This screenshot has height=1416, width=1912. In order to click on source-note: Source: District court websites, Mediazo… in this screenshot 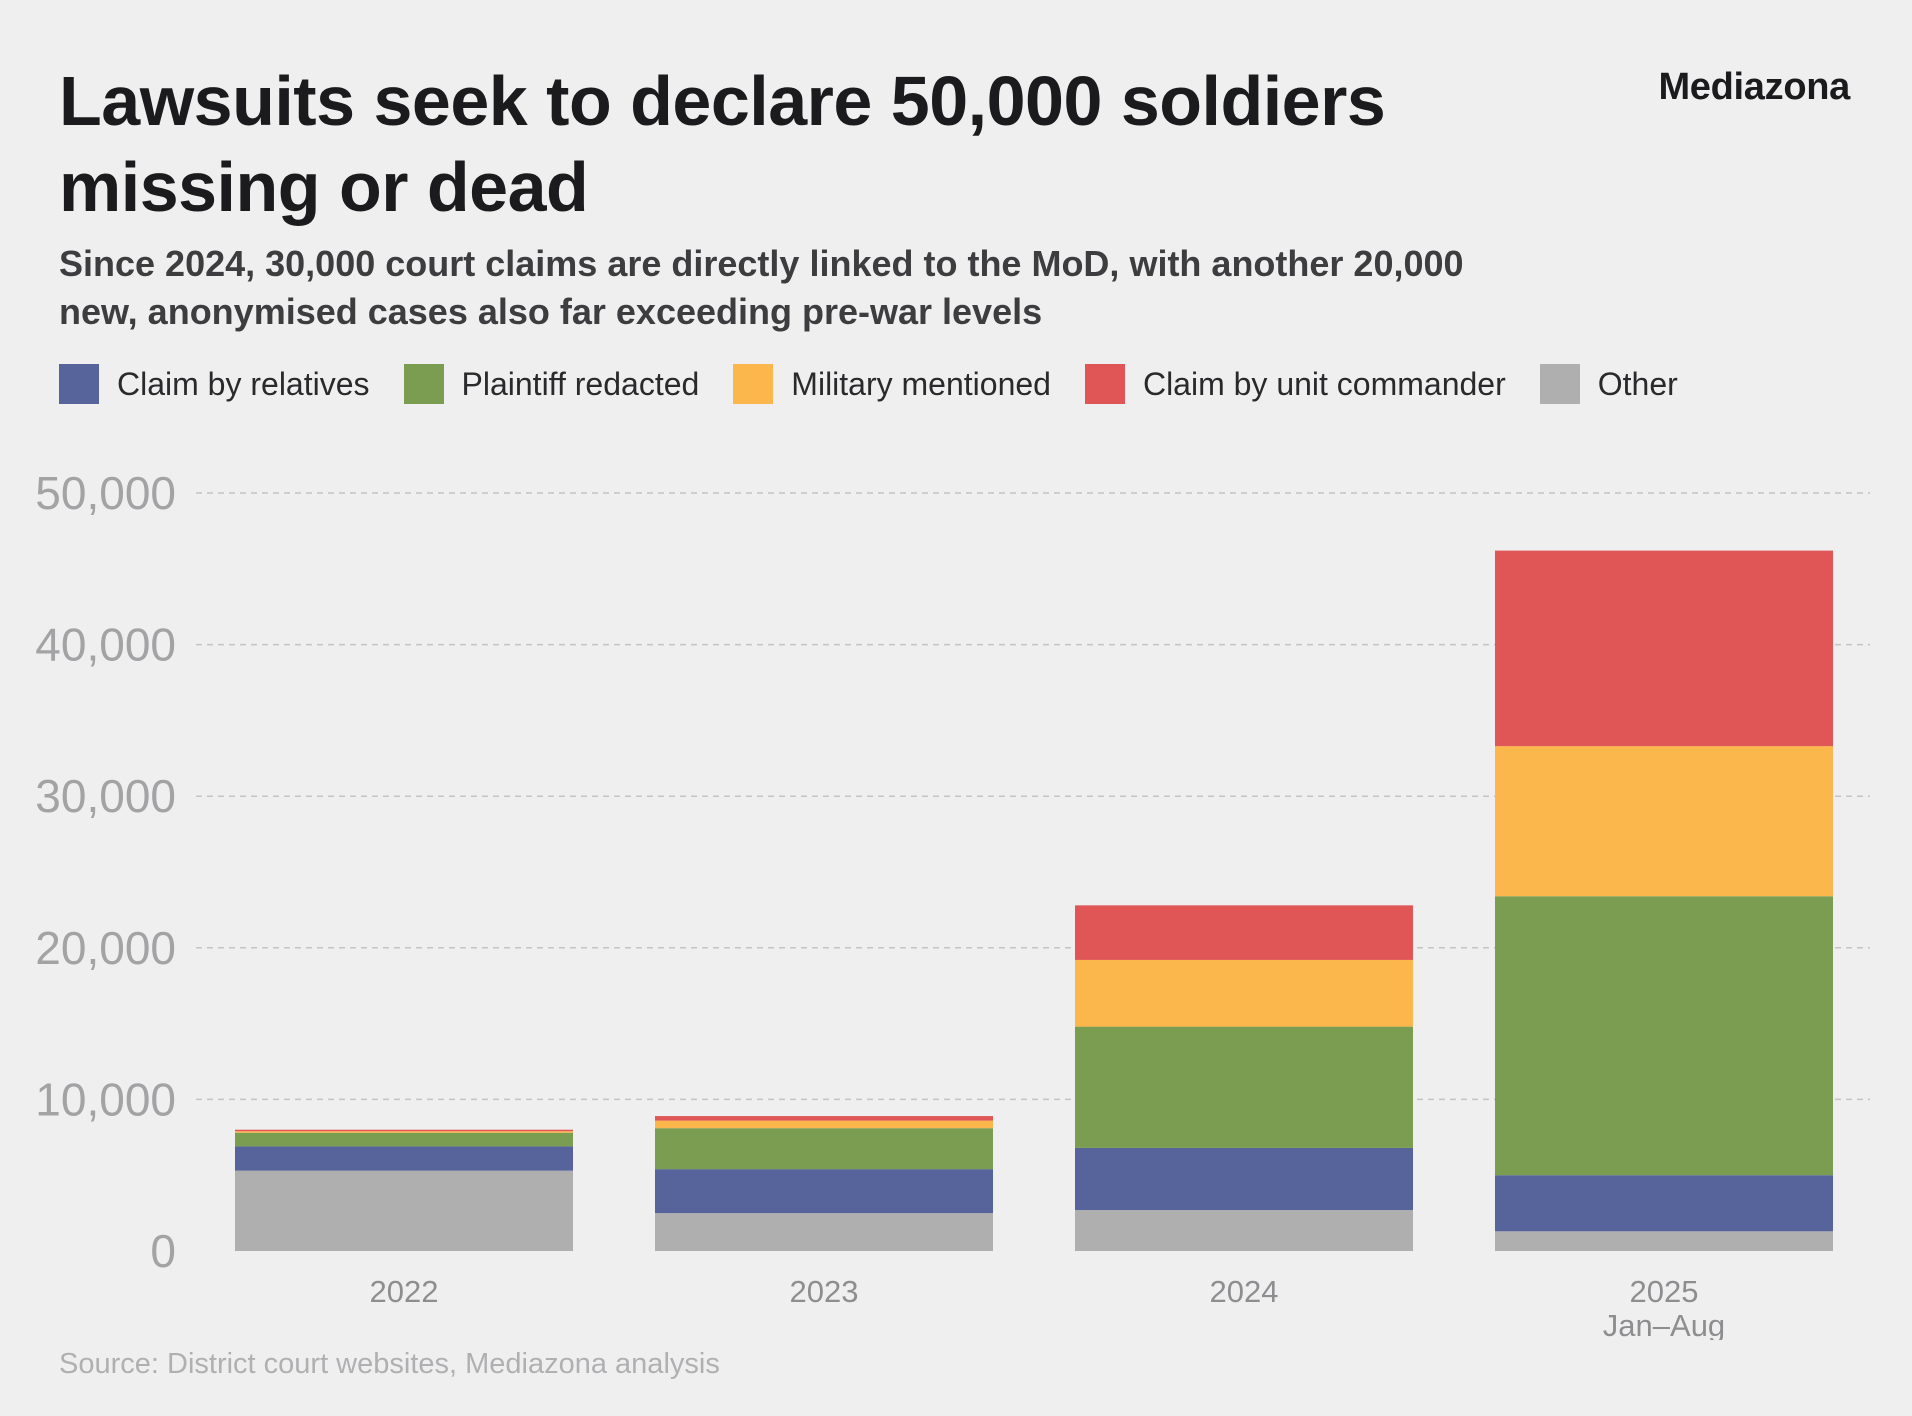, I will do `click(389, 1364)`.